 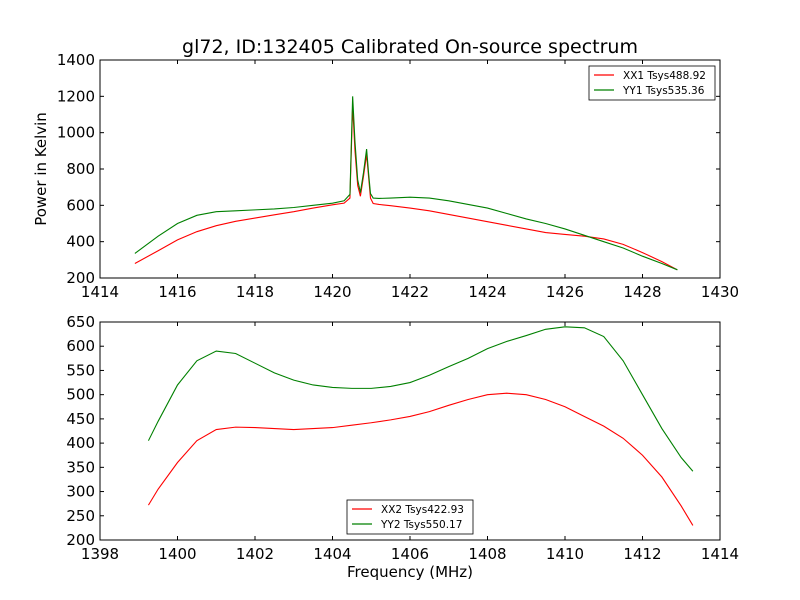 What do you see at coordinates (100, 554) in the screenshot?
I see `x-tick-label: 1398` at bounding box center [100, 554].